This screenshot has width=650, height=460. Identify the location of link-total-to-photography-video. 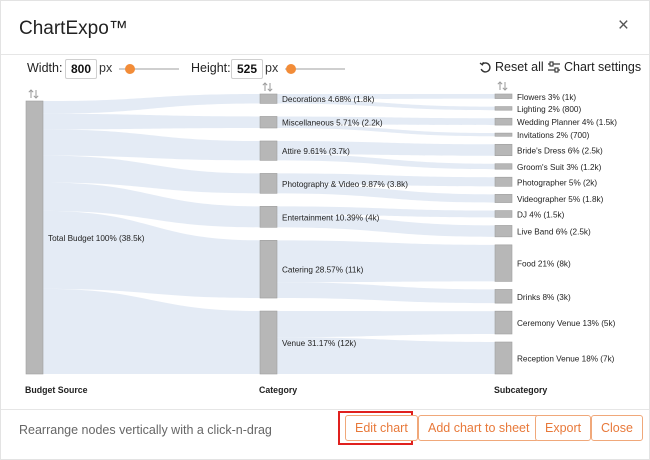
(151, 174).